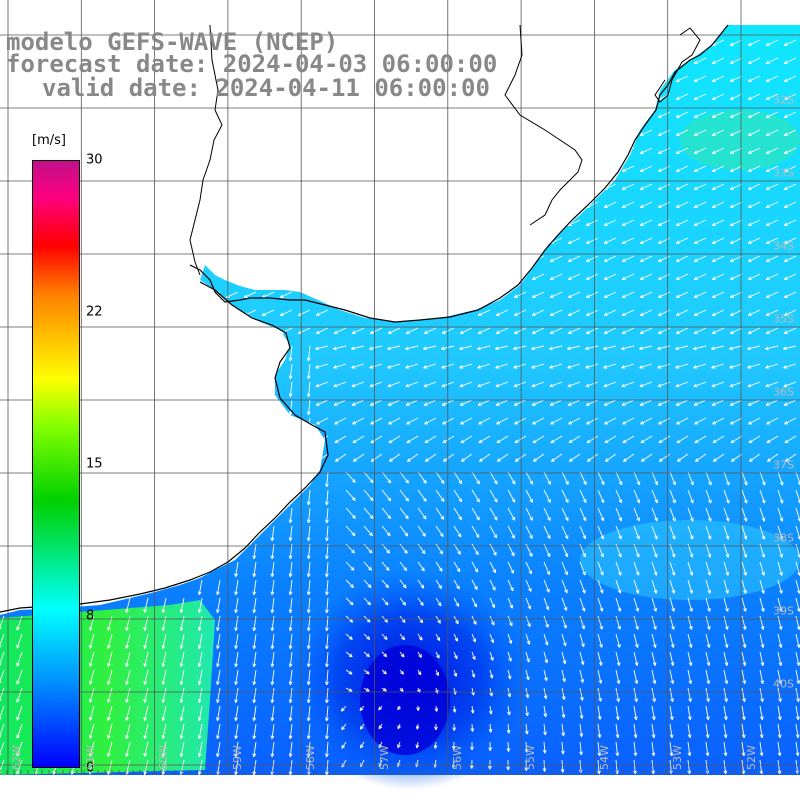 This screenshot has width=800, height=800. I want to click on offshore-band, so click(690, 560).